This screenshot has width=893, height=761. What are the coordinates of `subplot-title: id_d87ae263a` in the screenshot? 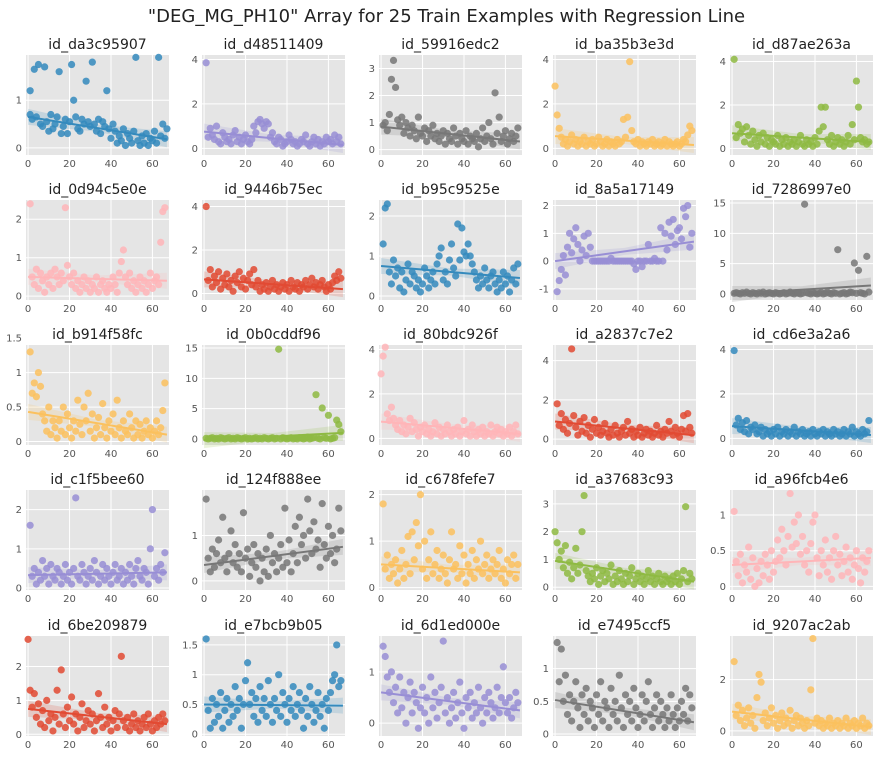 It's located at (801, 45).